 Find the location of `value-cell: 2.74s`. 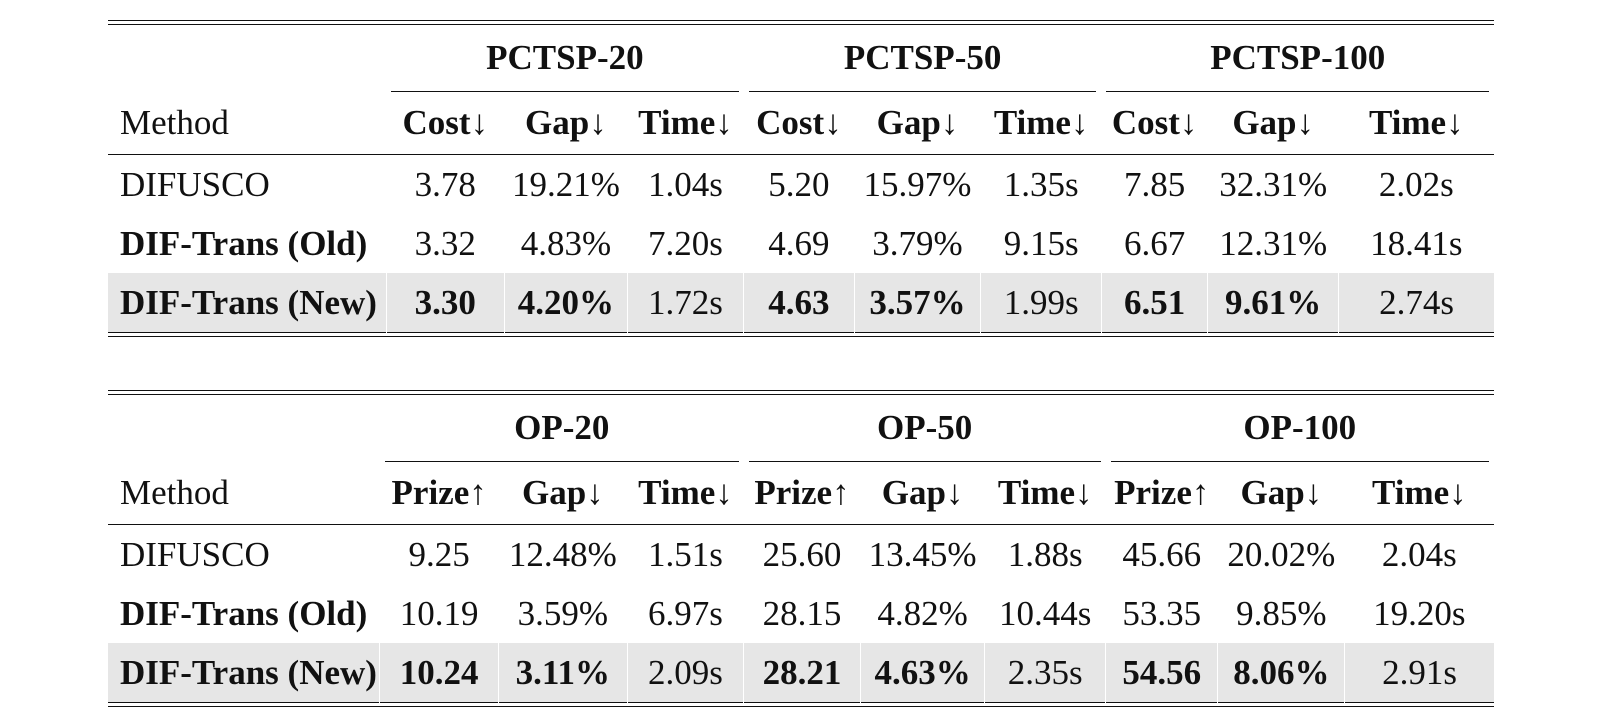

value-cell: 2.74s is located at coordinates (1416, 303).